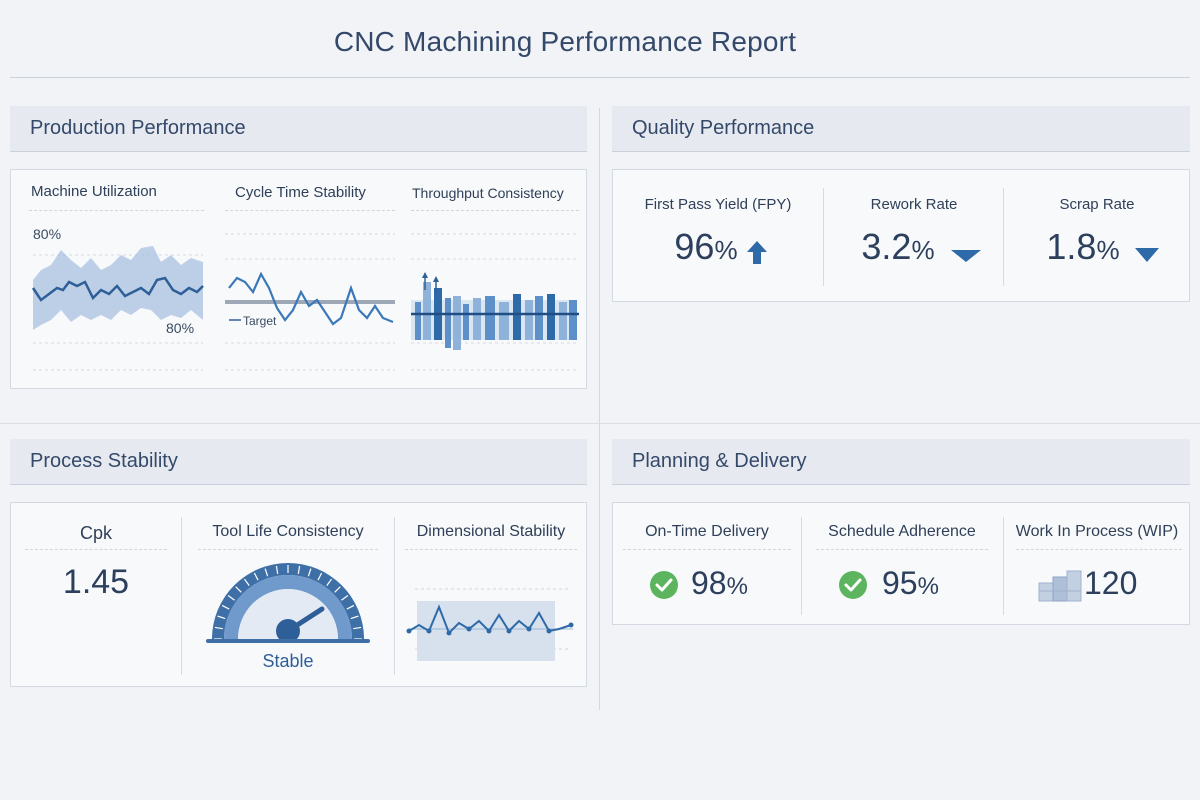  What do you see at coordinates (1060, 586) in the screenshot?
I see `boxes-icon` at bounding box center [1060, 586].